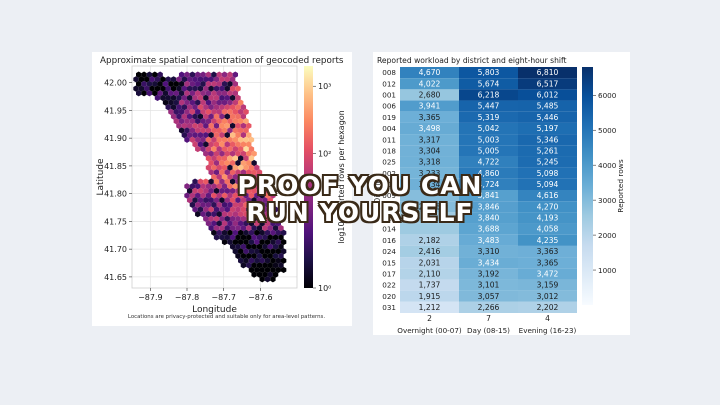 The height and width of the screenshot is (405, 720). Describe the element at coordinates (389, 229) in the screenshot. I see `heatmap-row-label: 014` at that location.